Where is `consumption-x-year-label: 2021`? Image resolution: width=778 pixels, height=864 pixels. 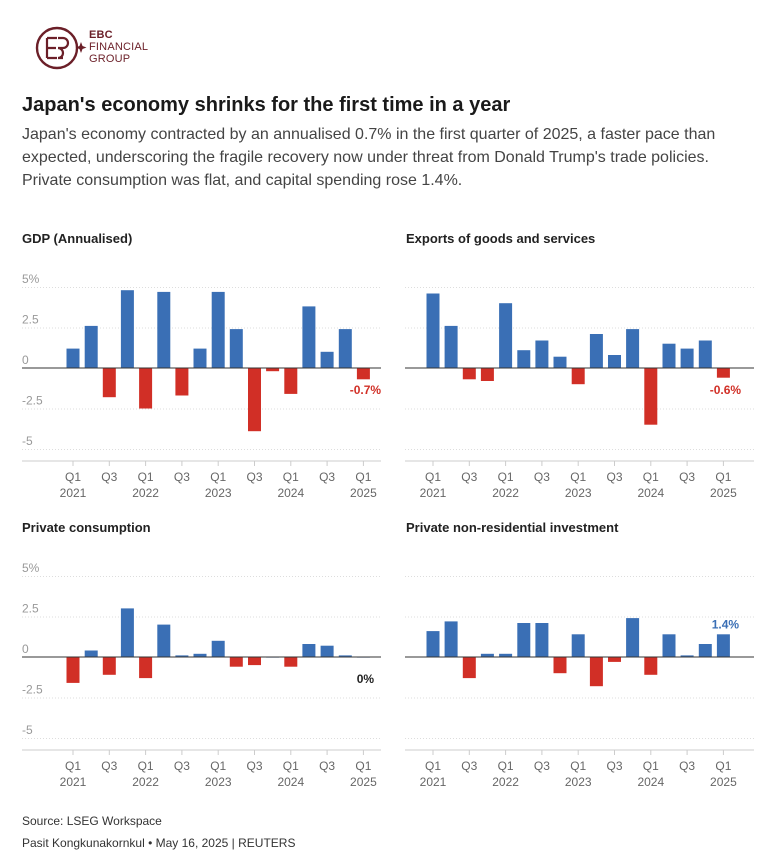
consumption-x-year-label: 2021 is located at coordinates (73, 782).